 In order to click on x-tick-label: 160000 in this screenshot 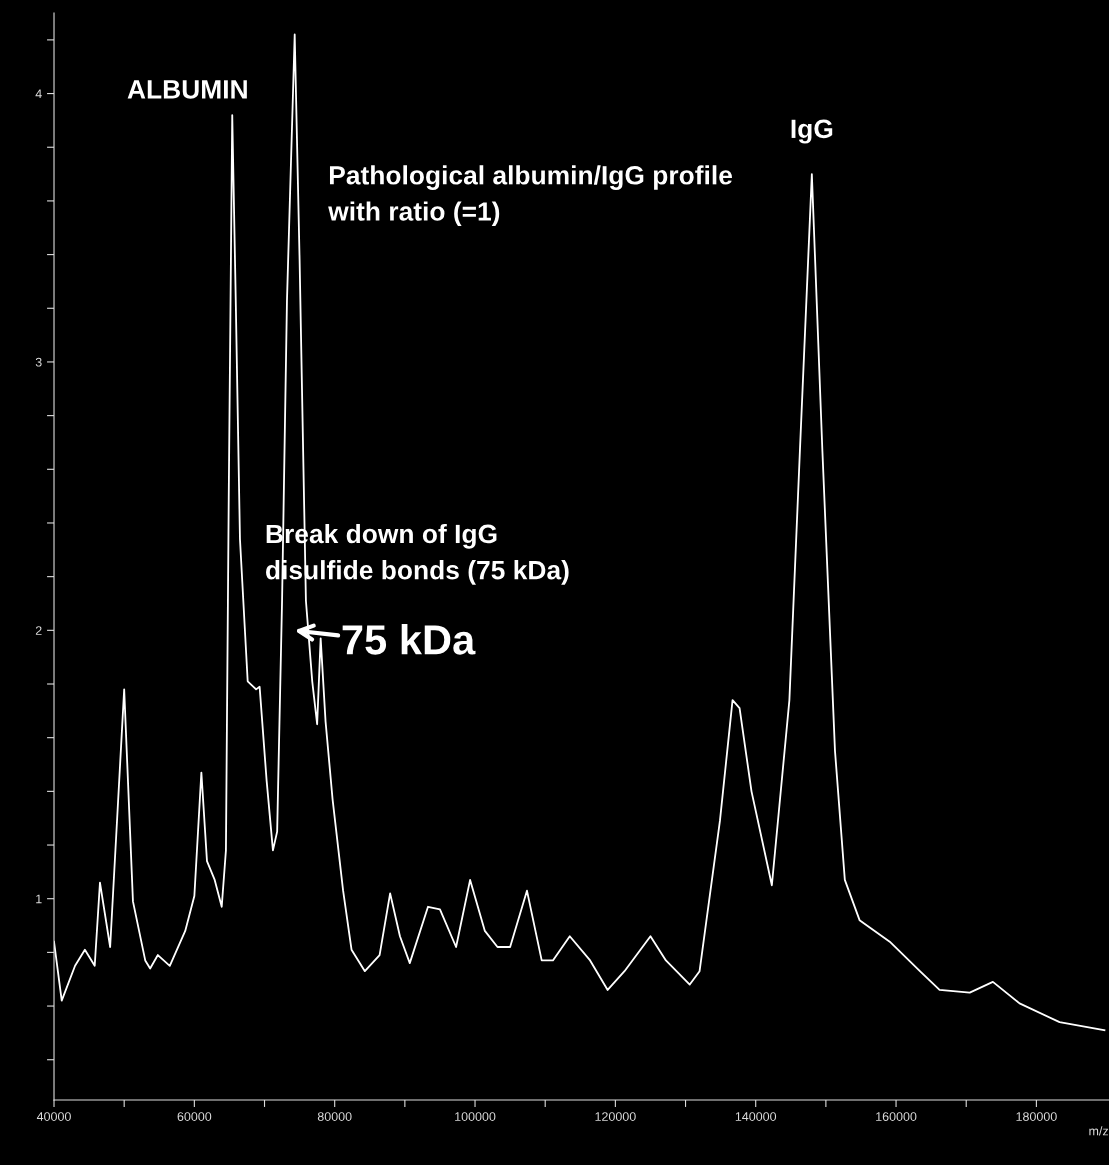, I will do `click(896, 1116)`.